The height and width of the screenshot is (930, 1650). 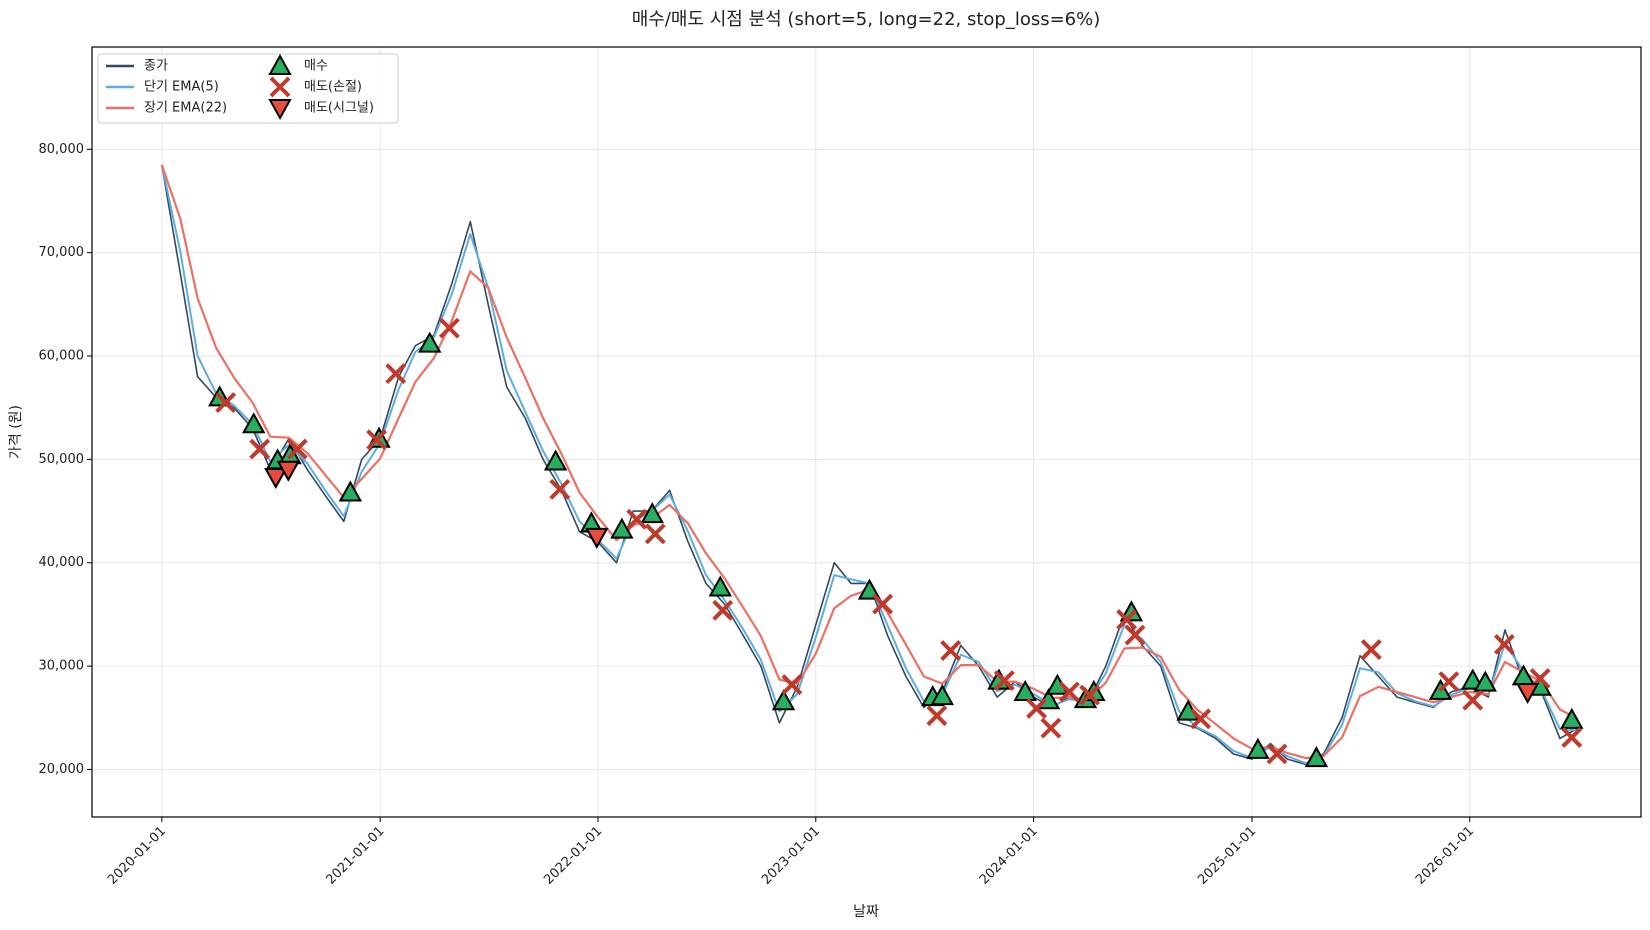 What do you see at coordinates (573, 856) in the screenshot?
I see `x-tick-label: 2022-01-01` at bounding box center [573, 856].